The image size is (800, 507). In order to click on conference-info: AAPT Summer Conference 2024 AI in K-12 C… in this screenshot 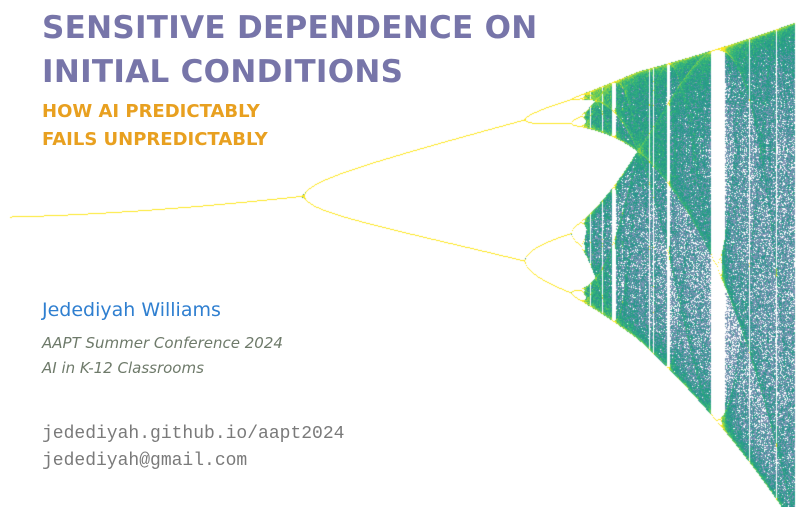, I will do `click(162, 356)`.